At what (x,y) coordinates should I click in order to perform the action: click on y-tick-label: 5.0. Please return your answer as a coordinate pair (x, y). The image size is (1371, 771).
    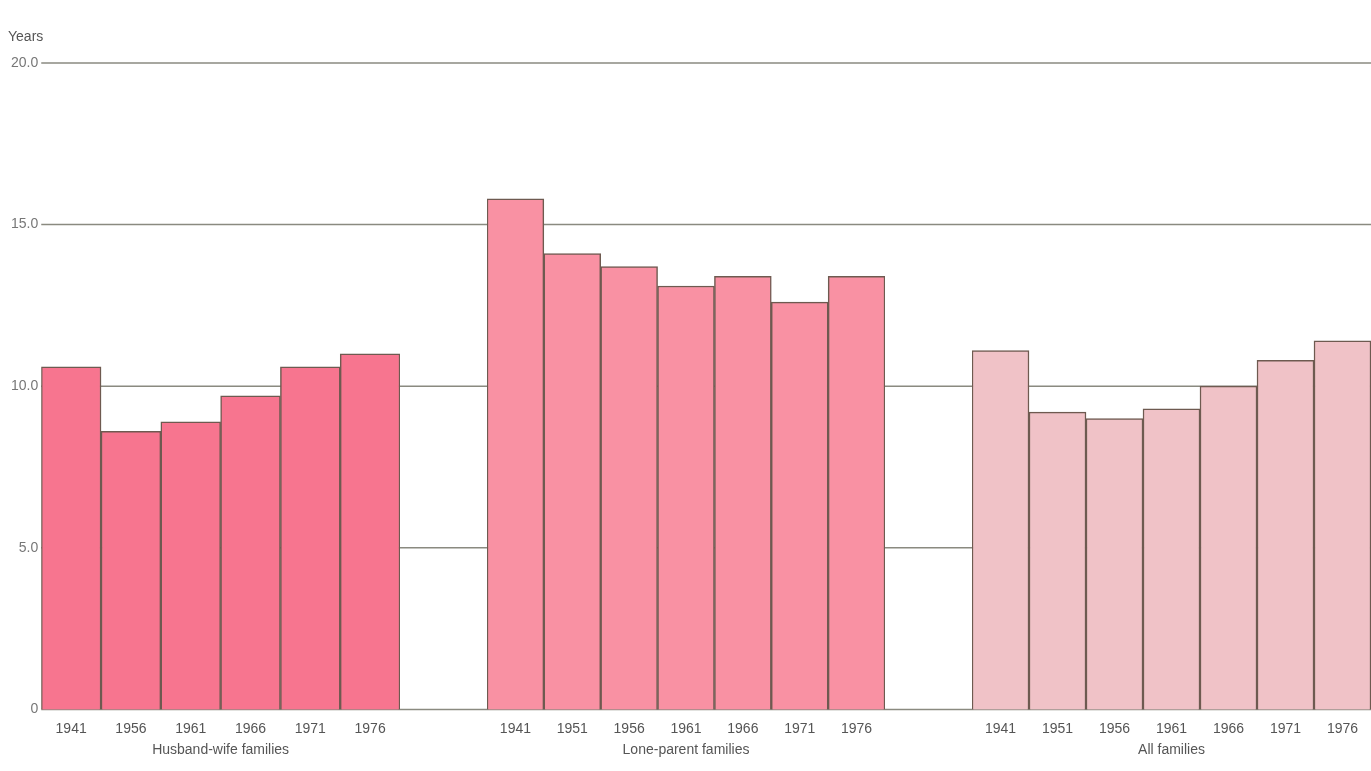
    Looking at the image, I should click on (28, 546).